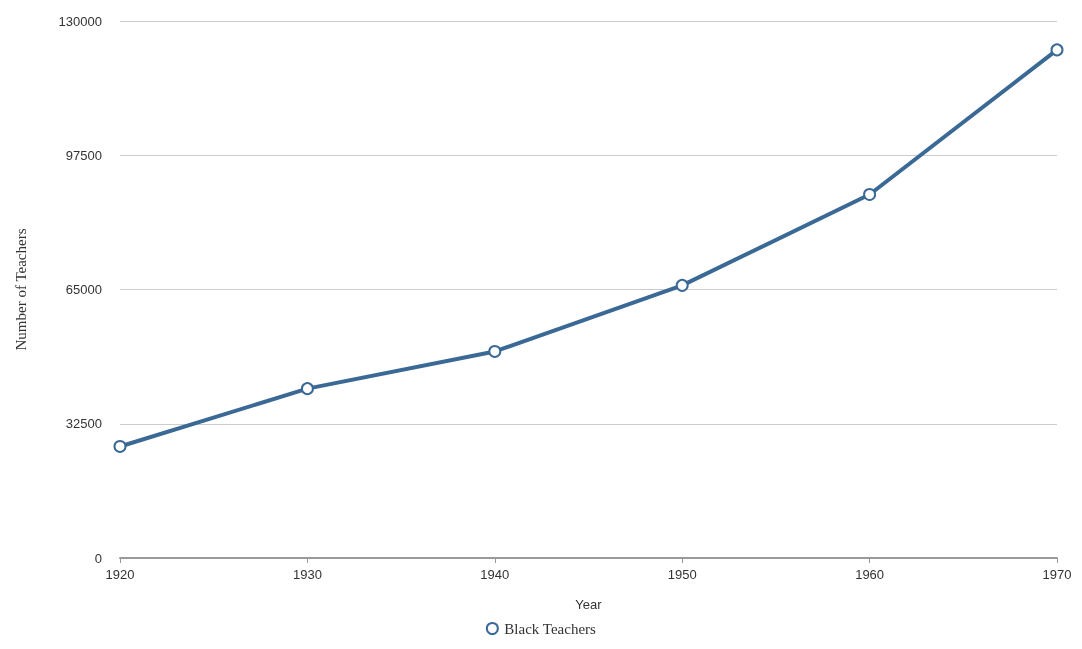 This screenshot has height=649, width=1082. What do you see at coordinates (682, 574) in the screenshot?
I see `x-tick-label: 1950` at bounding box center [682, 574].